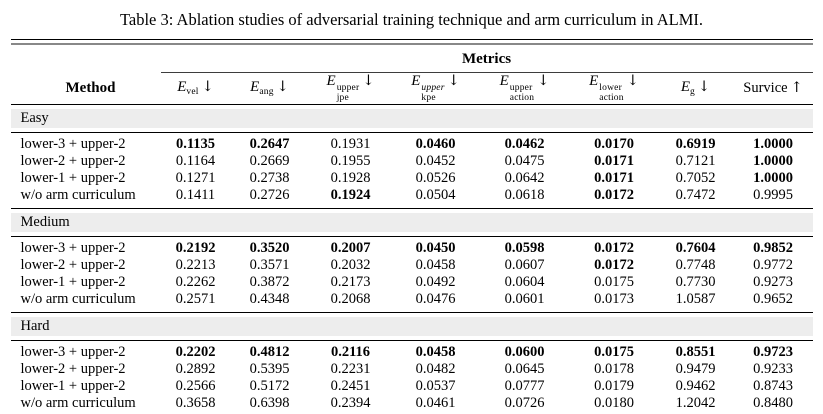 The height and width of the screenshot is (414, 823). Describe the element at coordinates (350, 281) in the screenshot. I see `value-cell: 0.2173` at that location.